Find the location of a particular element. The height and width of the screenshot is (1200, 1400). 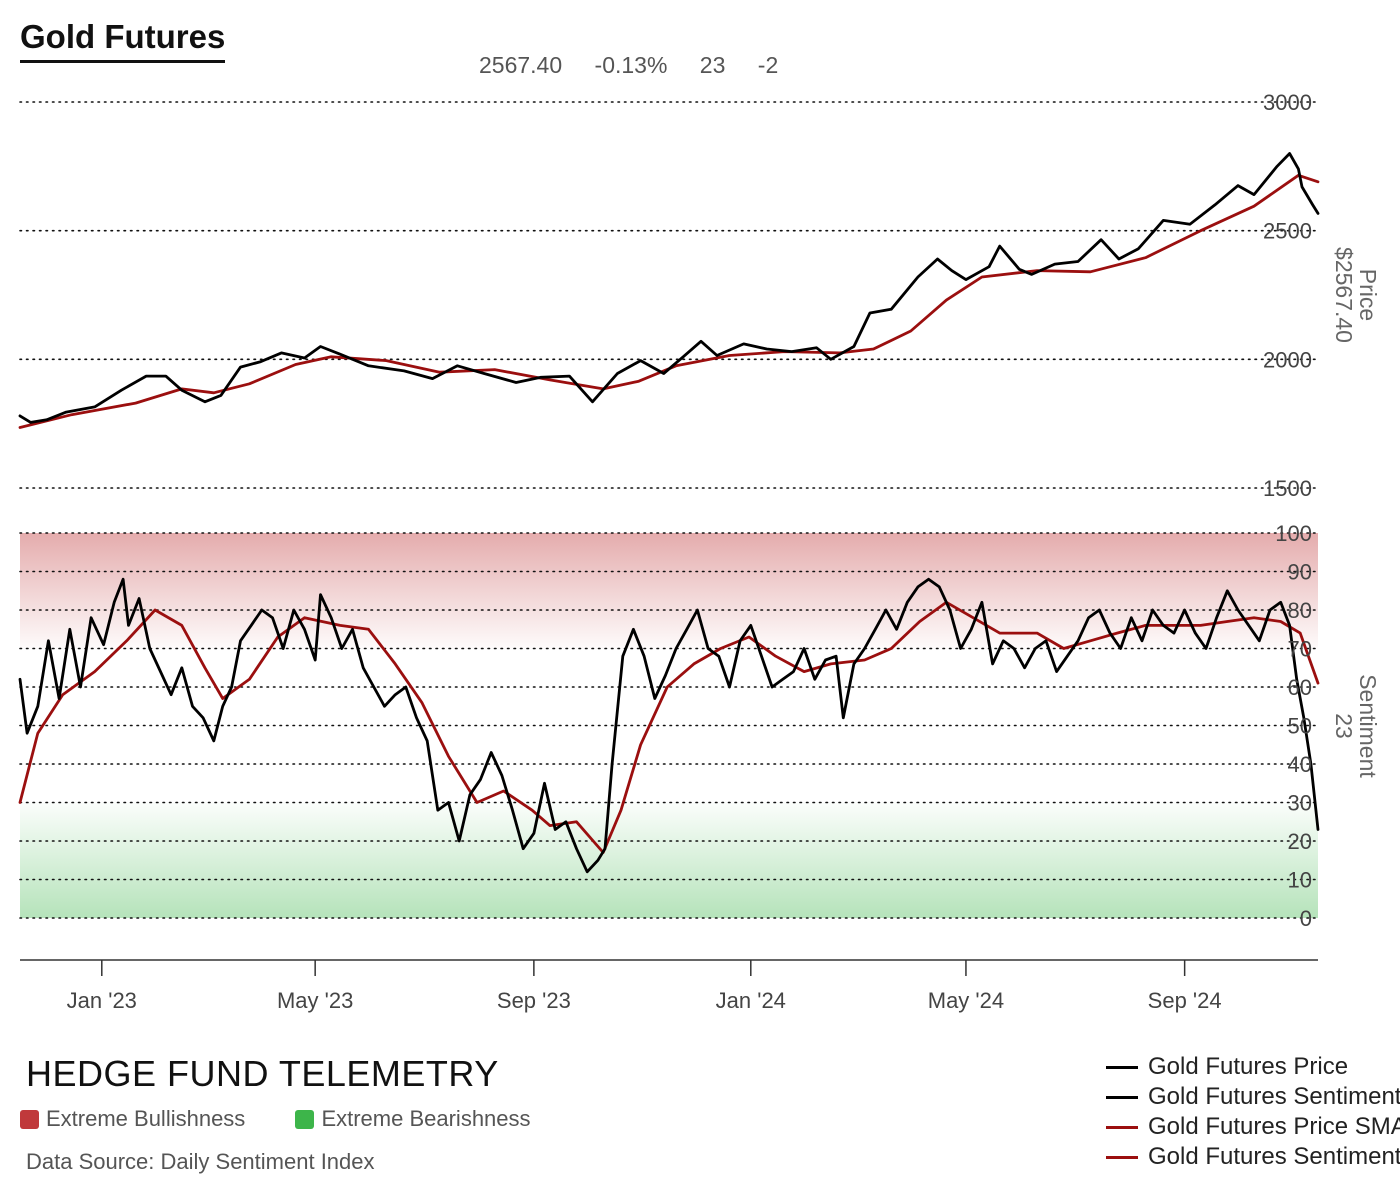

price-axis-title: Price$2567.40 is located at coordinates (1356, 295).